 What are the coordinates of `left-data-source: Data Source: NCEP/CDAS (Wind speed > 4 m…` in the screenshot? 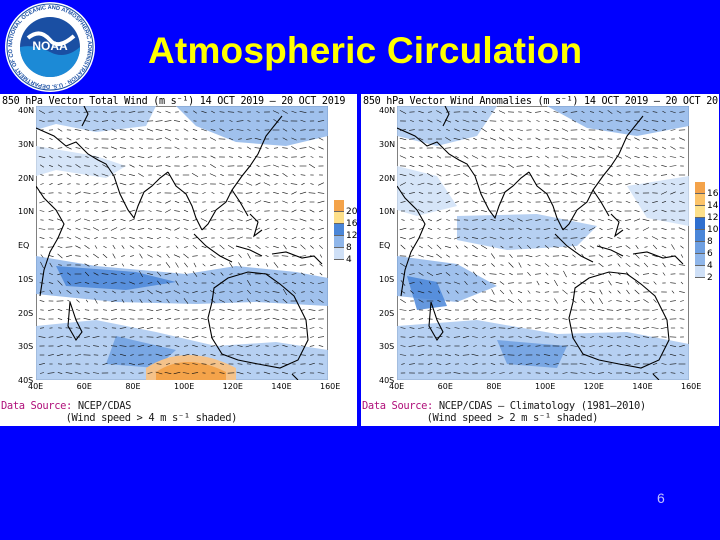 It's located at (119, 412).